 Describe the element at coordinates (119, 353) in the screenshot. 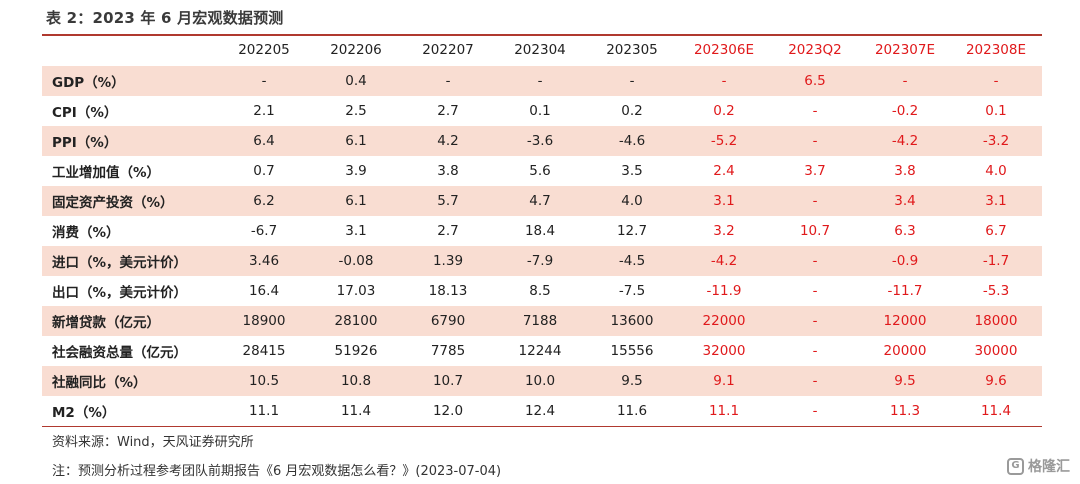

I see `row-label: 社会融资总量（亿元）` at that location.